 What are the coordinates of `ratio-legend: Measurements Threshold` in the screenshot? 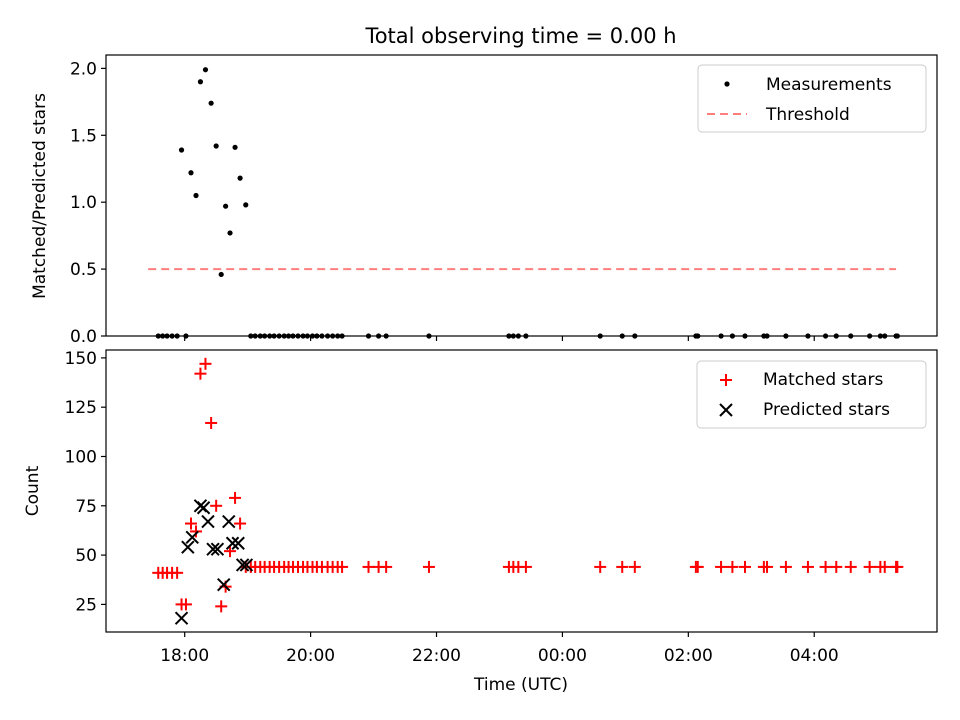 It's located at (812, 98).